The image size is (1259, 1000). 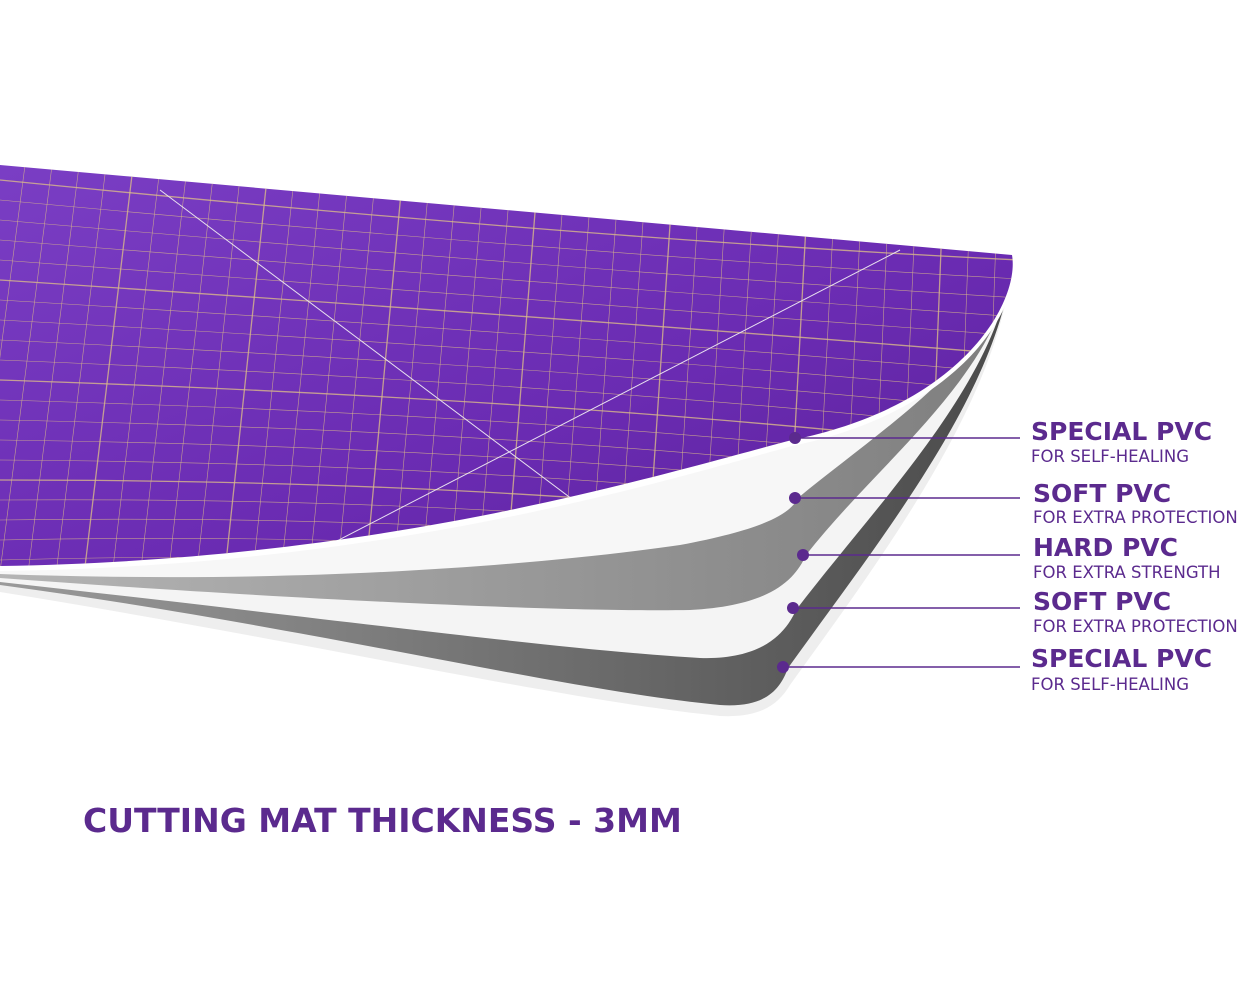 I want to click on layer-subtitle: FOR EXTRA STRENGTH, so click(x=1127, y=572).